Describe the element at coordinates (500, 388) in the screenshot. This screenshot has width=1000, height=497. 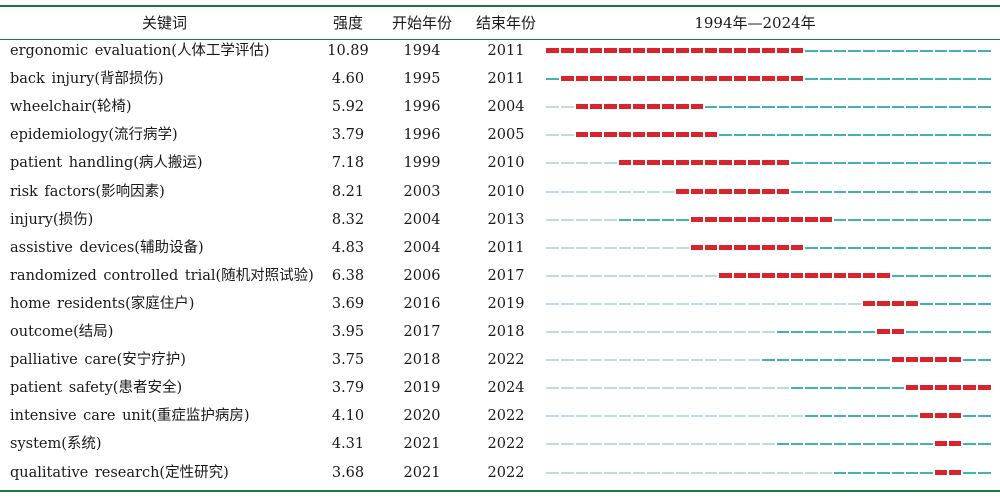
I see `table-row: patient safety(患者安全) 3.79 2019 2024` at that location.